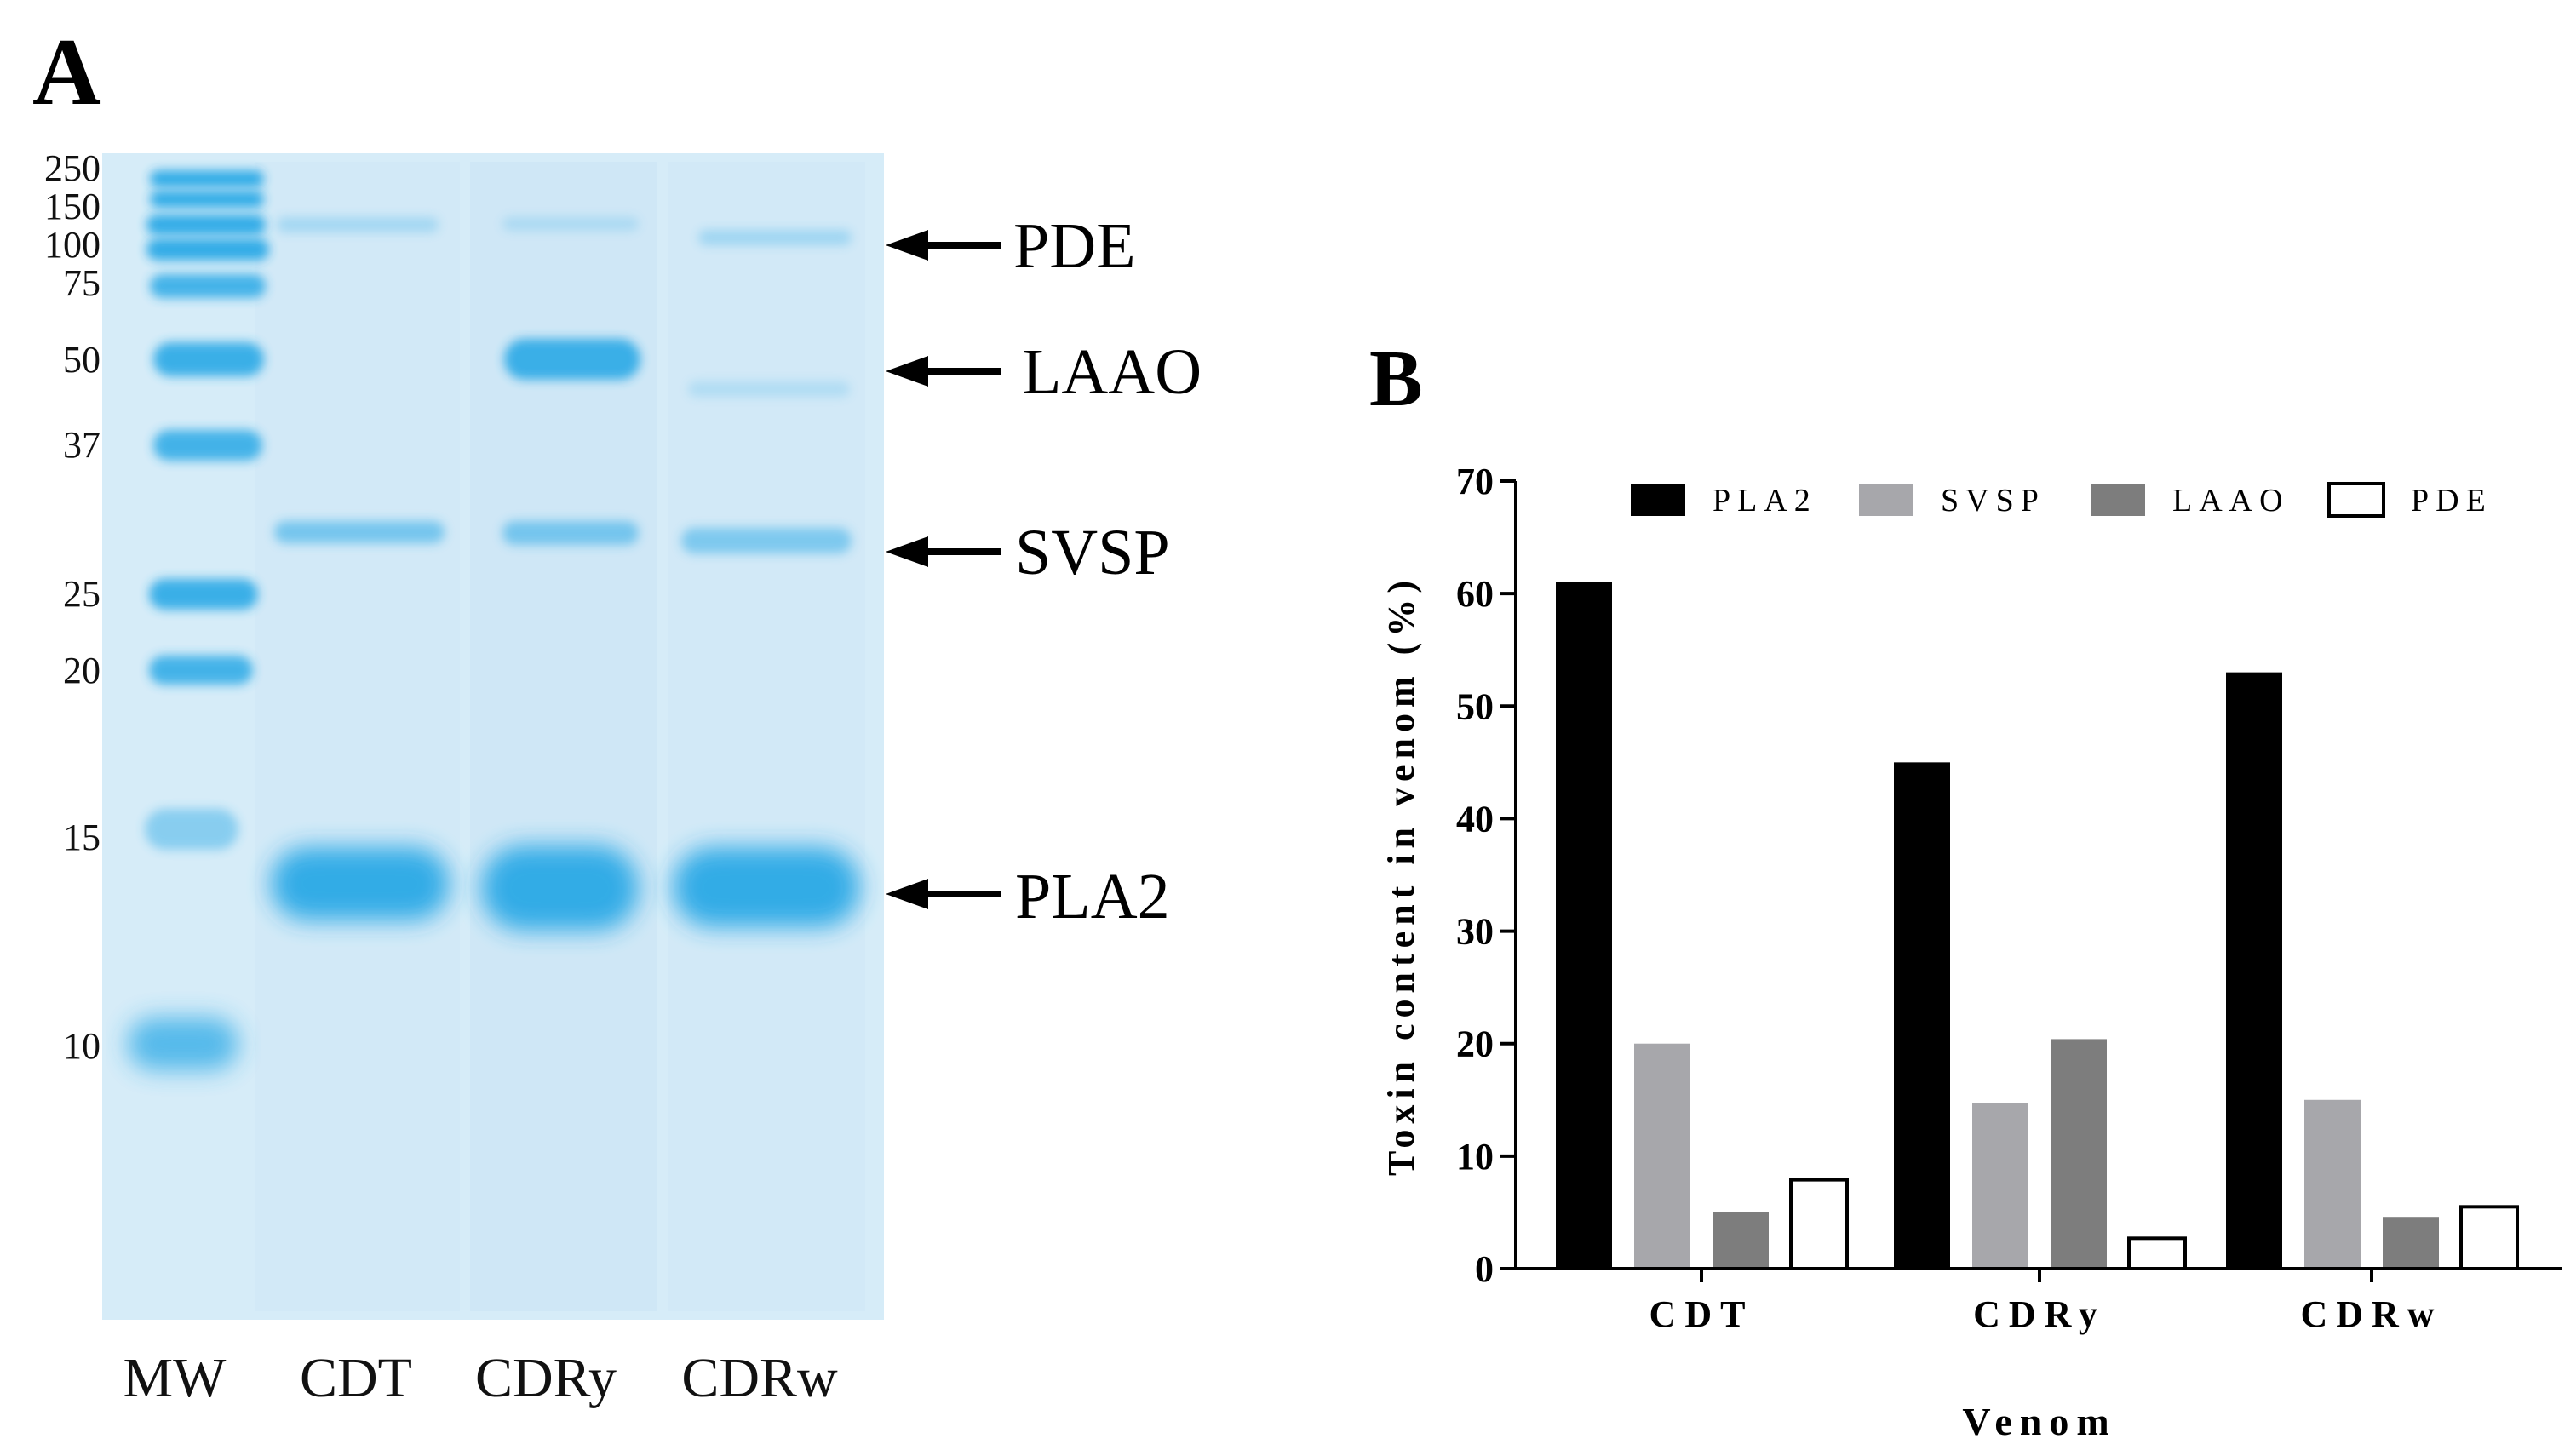  Describe the element at coordinates (1662, 1156) in the screenshot. I see `bar-svsp-cdt` at that location.